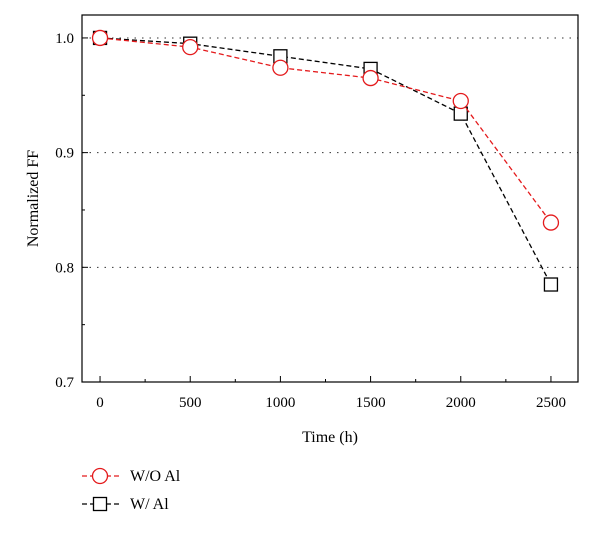  What do you see at coordinates (125, 504) in the screenshot?
I see `legend-item: W/ Al` at bounding box center [125, 504].